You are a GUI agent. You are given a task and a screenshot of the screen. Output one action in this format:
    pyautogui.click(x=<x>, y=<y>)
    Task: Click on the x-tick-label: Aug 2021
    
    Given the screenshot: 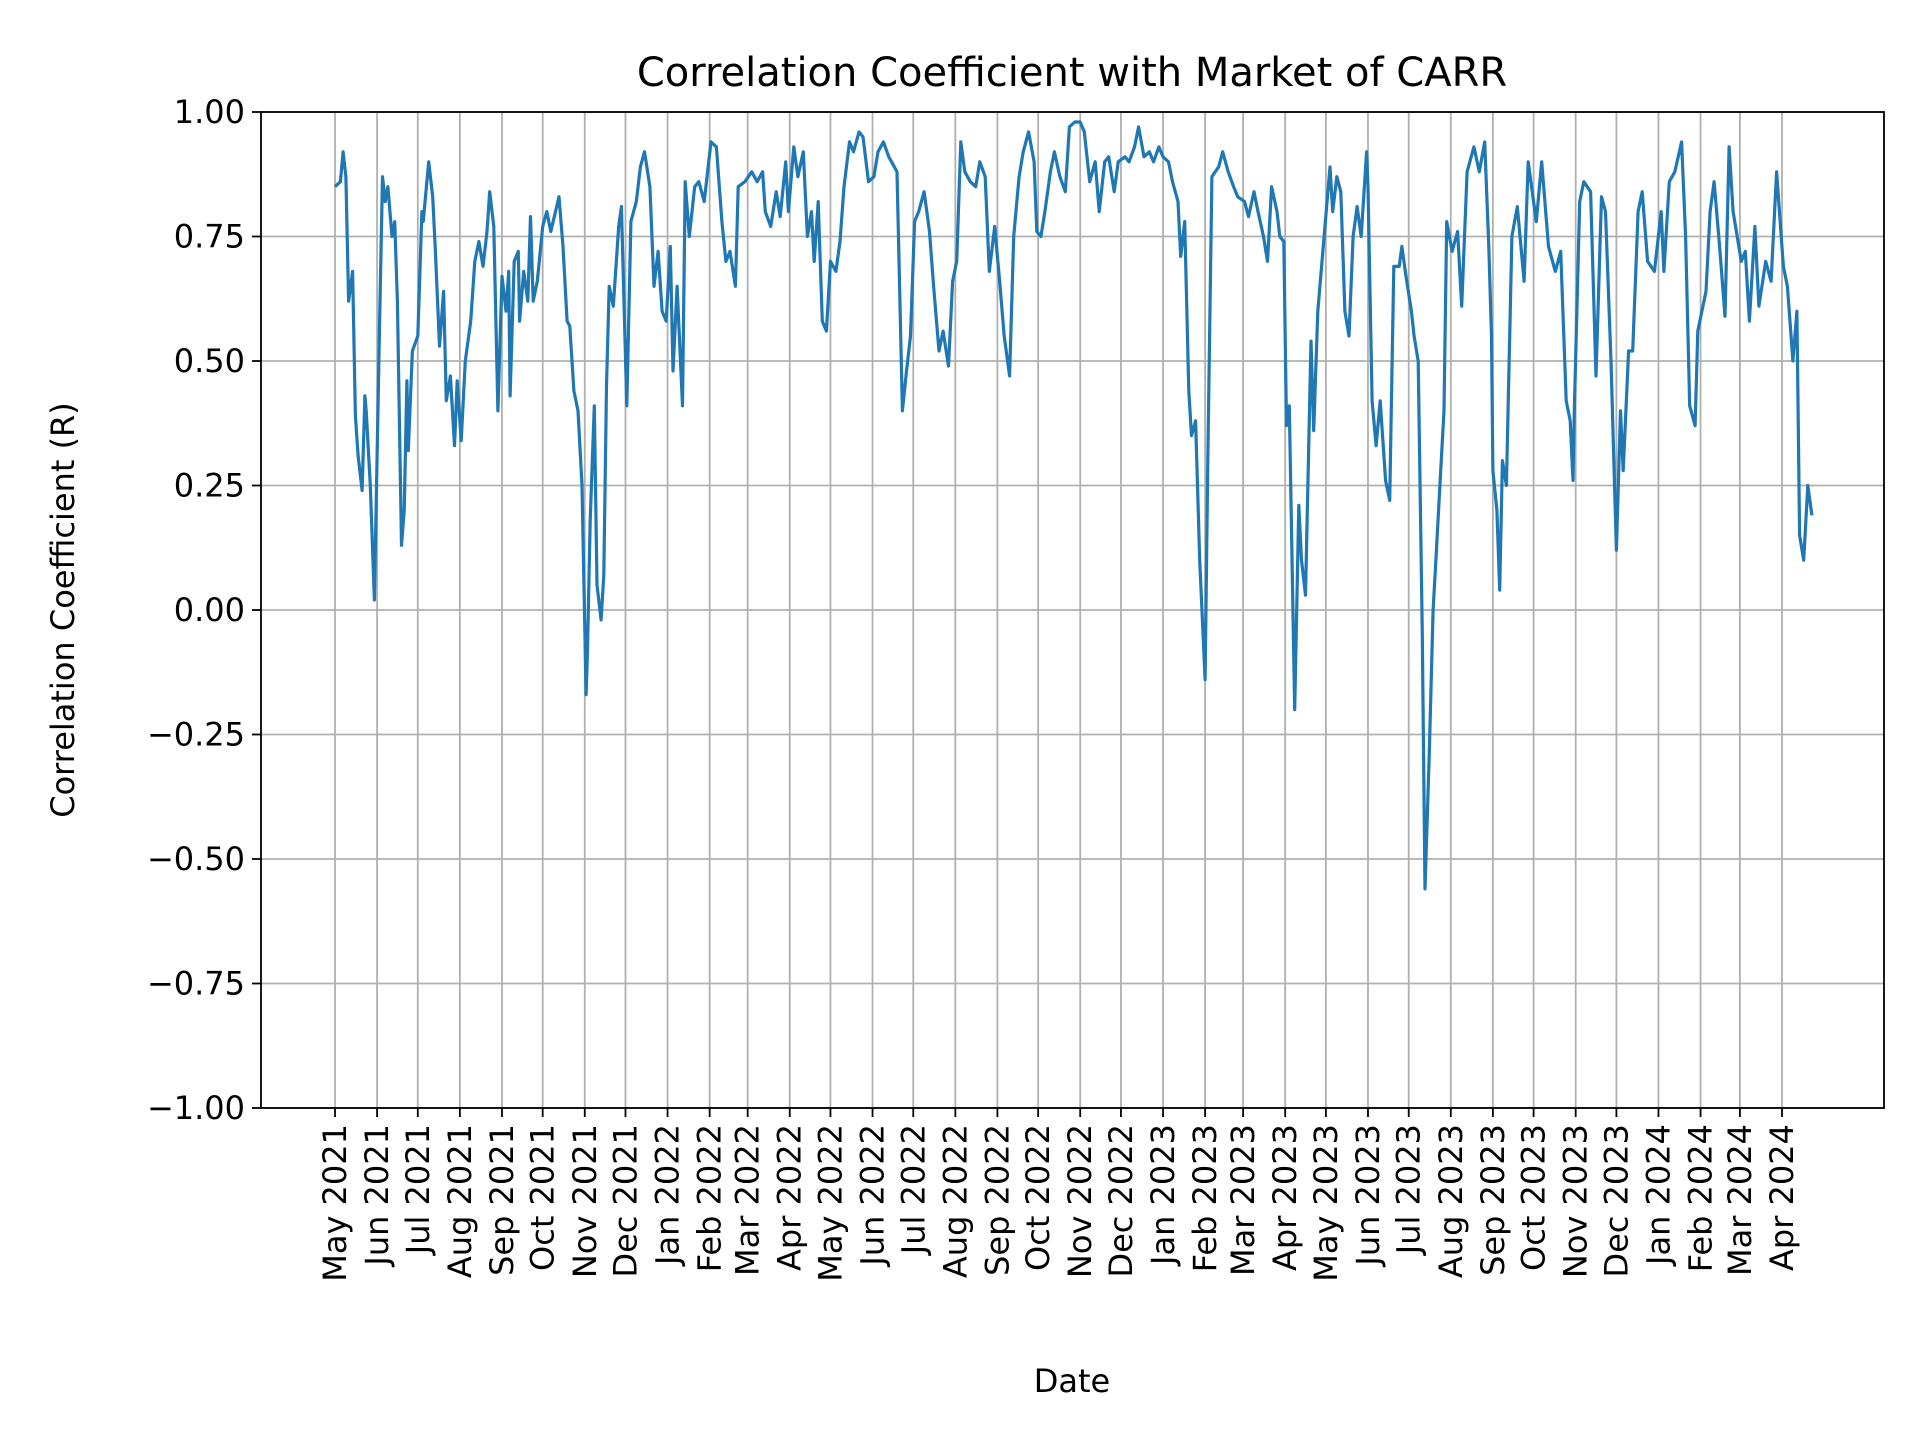 What is the action you would take?
    pyautogui.click(x=460, y=1201)
    